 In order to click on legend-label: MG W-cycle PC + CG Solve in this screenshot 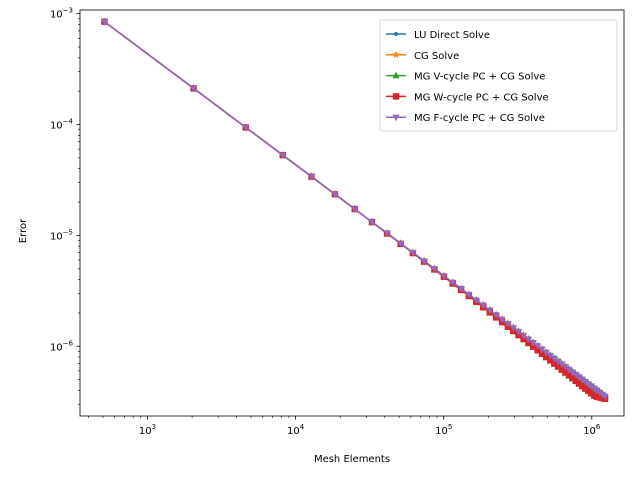, I will do `click(481, 97)`.